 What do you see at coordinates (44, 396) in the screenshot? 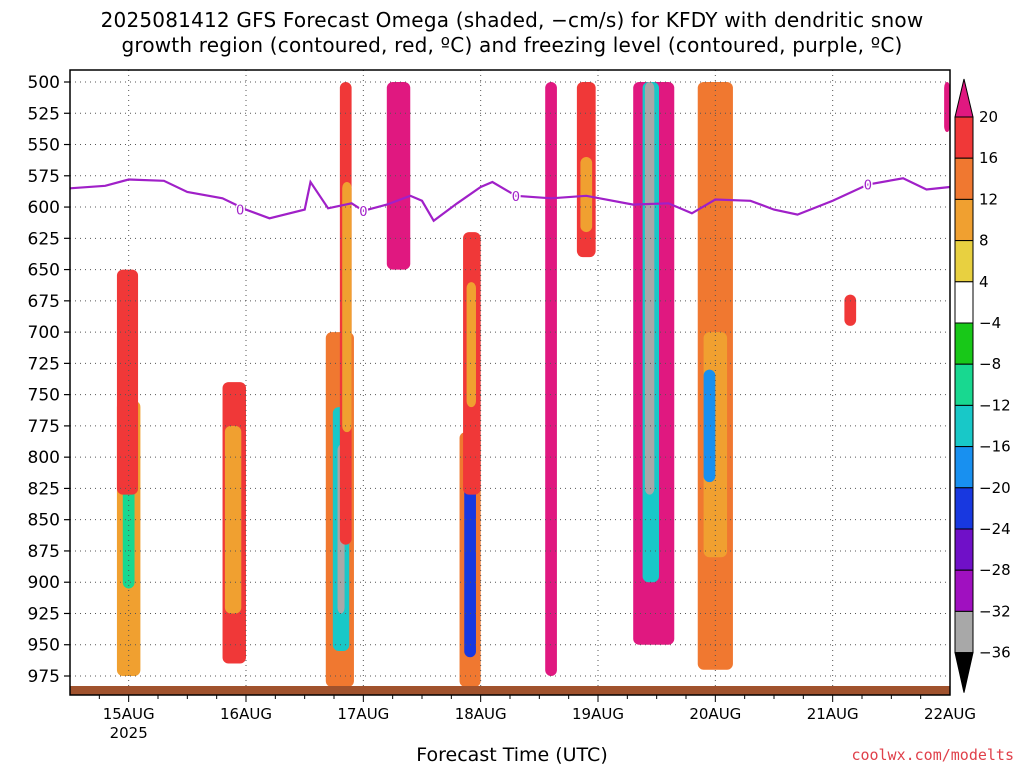
I see `y-tick-label-750: 750` at bounding box center [44, 396].